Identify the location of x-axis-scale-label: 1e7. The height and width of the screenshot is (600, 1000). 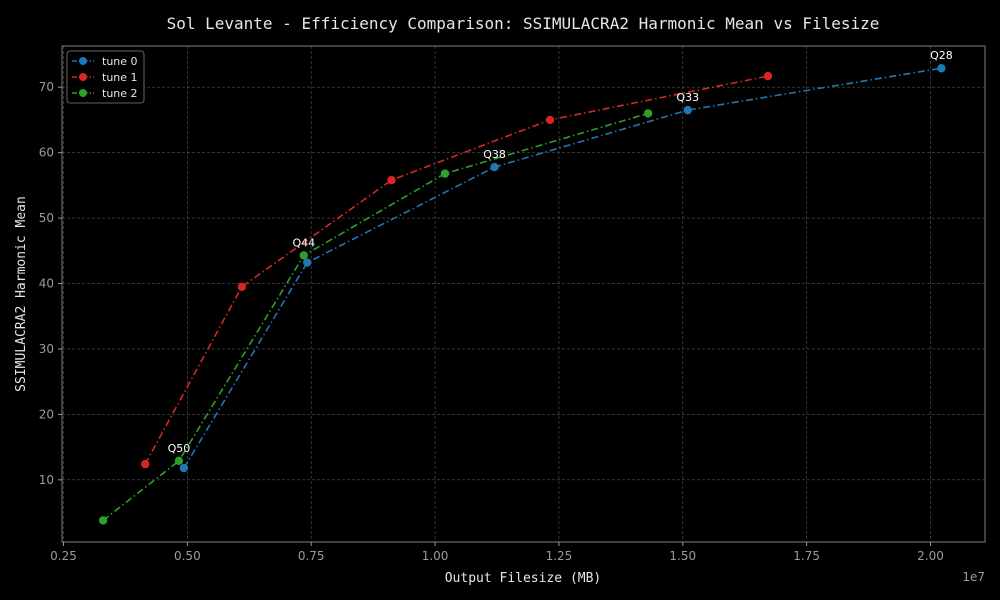
(973, 577).